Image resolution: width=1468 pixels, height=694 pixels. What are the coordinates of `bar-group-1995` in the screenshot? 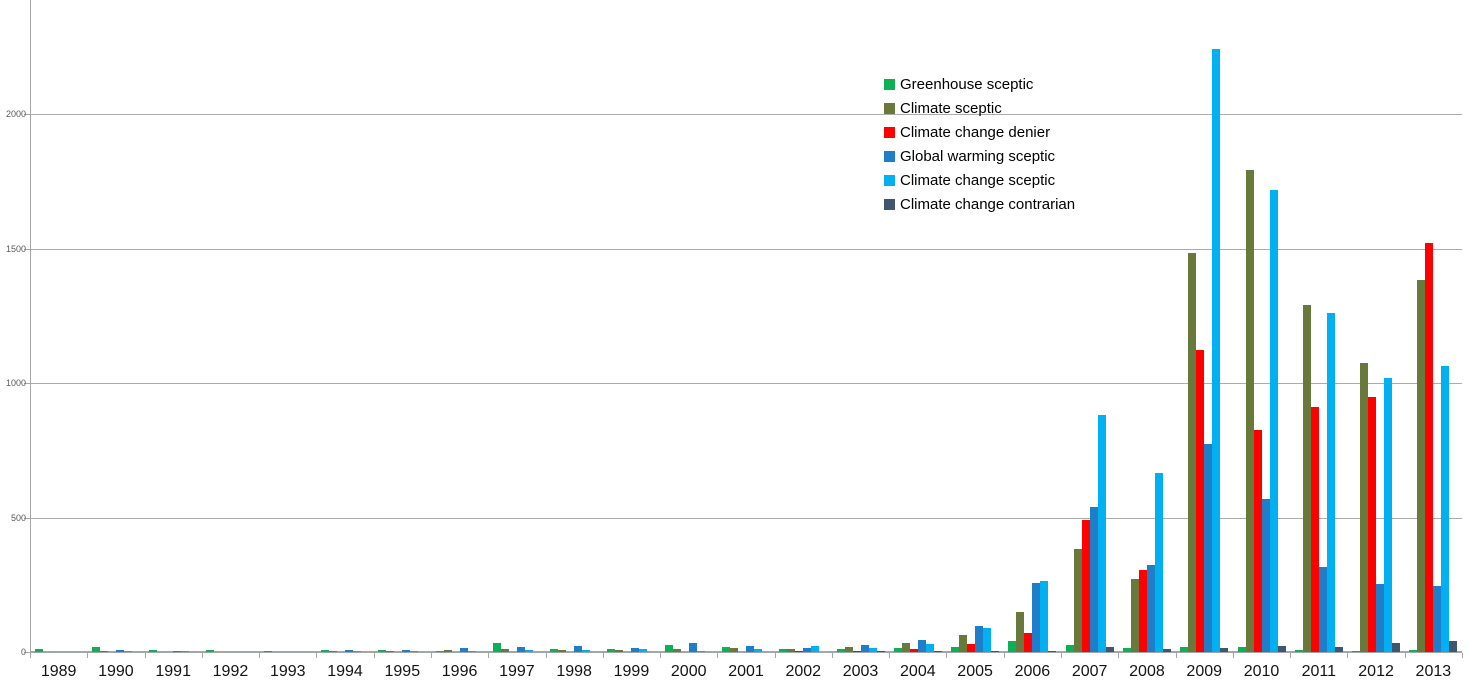 It's located at (402, 326).